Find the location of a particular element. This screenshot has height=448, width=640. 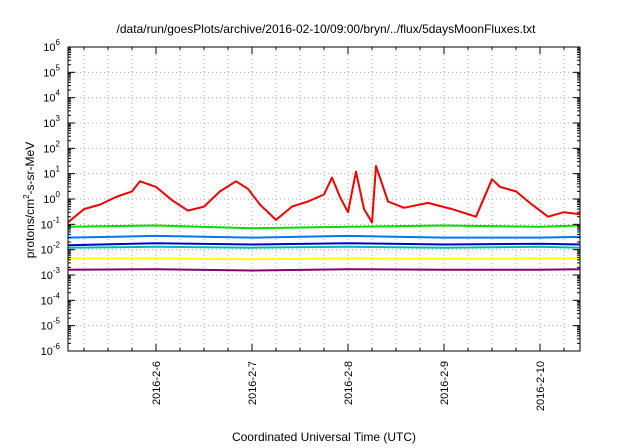

y-tick-label: 10⁵ is located at coordinates (51, 71).